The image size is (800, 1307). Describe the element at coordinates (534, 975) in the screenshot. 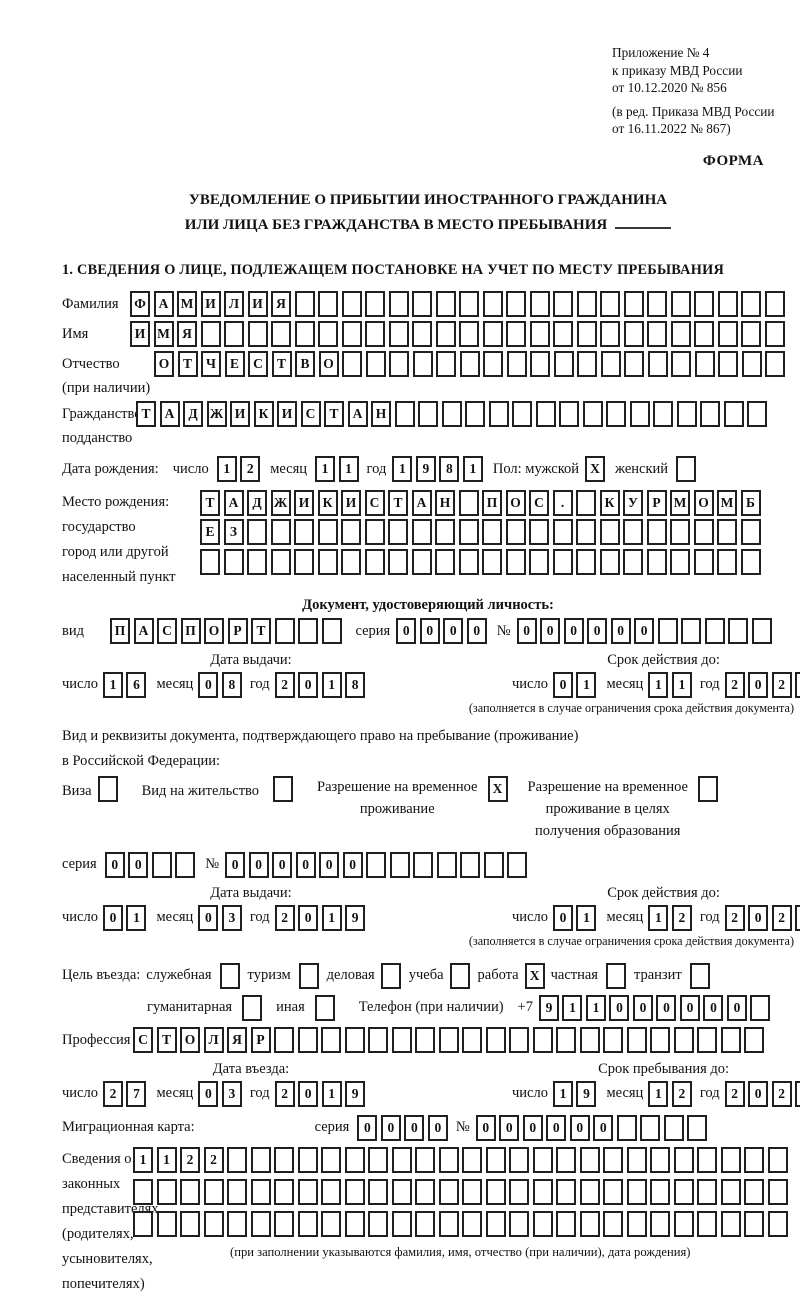

I see `form-cell: X` at that location.